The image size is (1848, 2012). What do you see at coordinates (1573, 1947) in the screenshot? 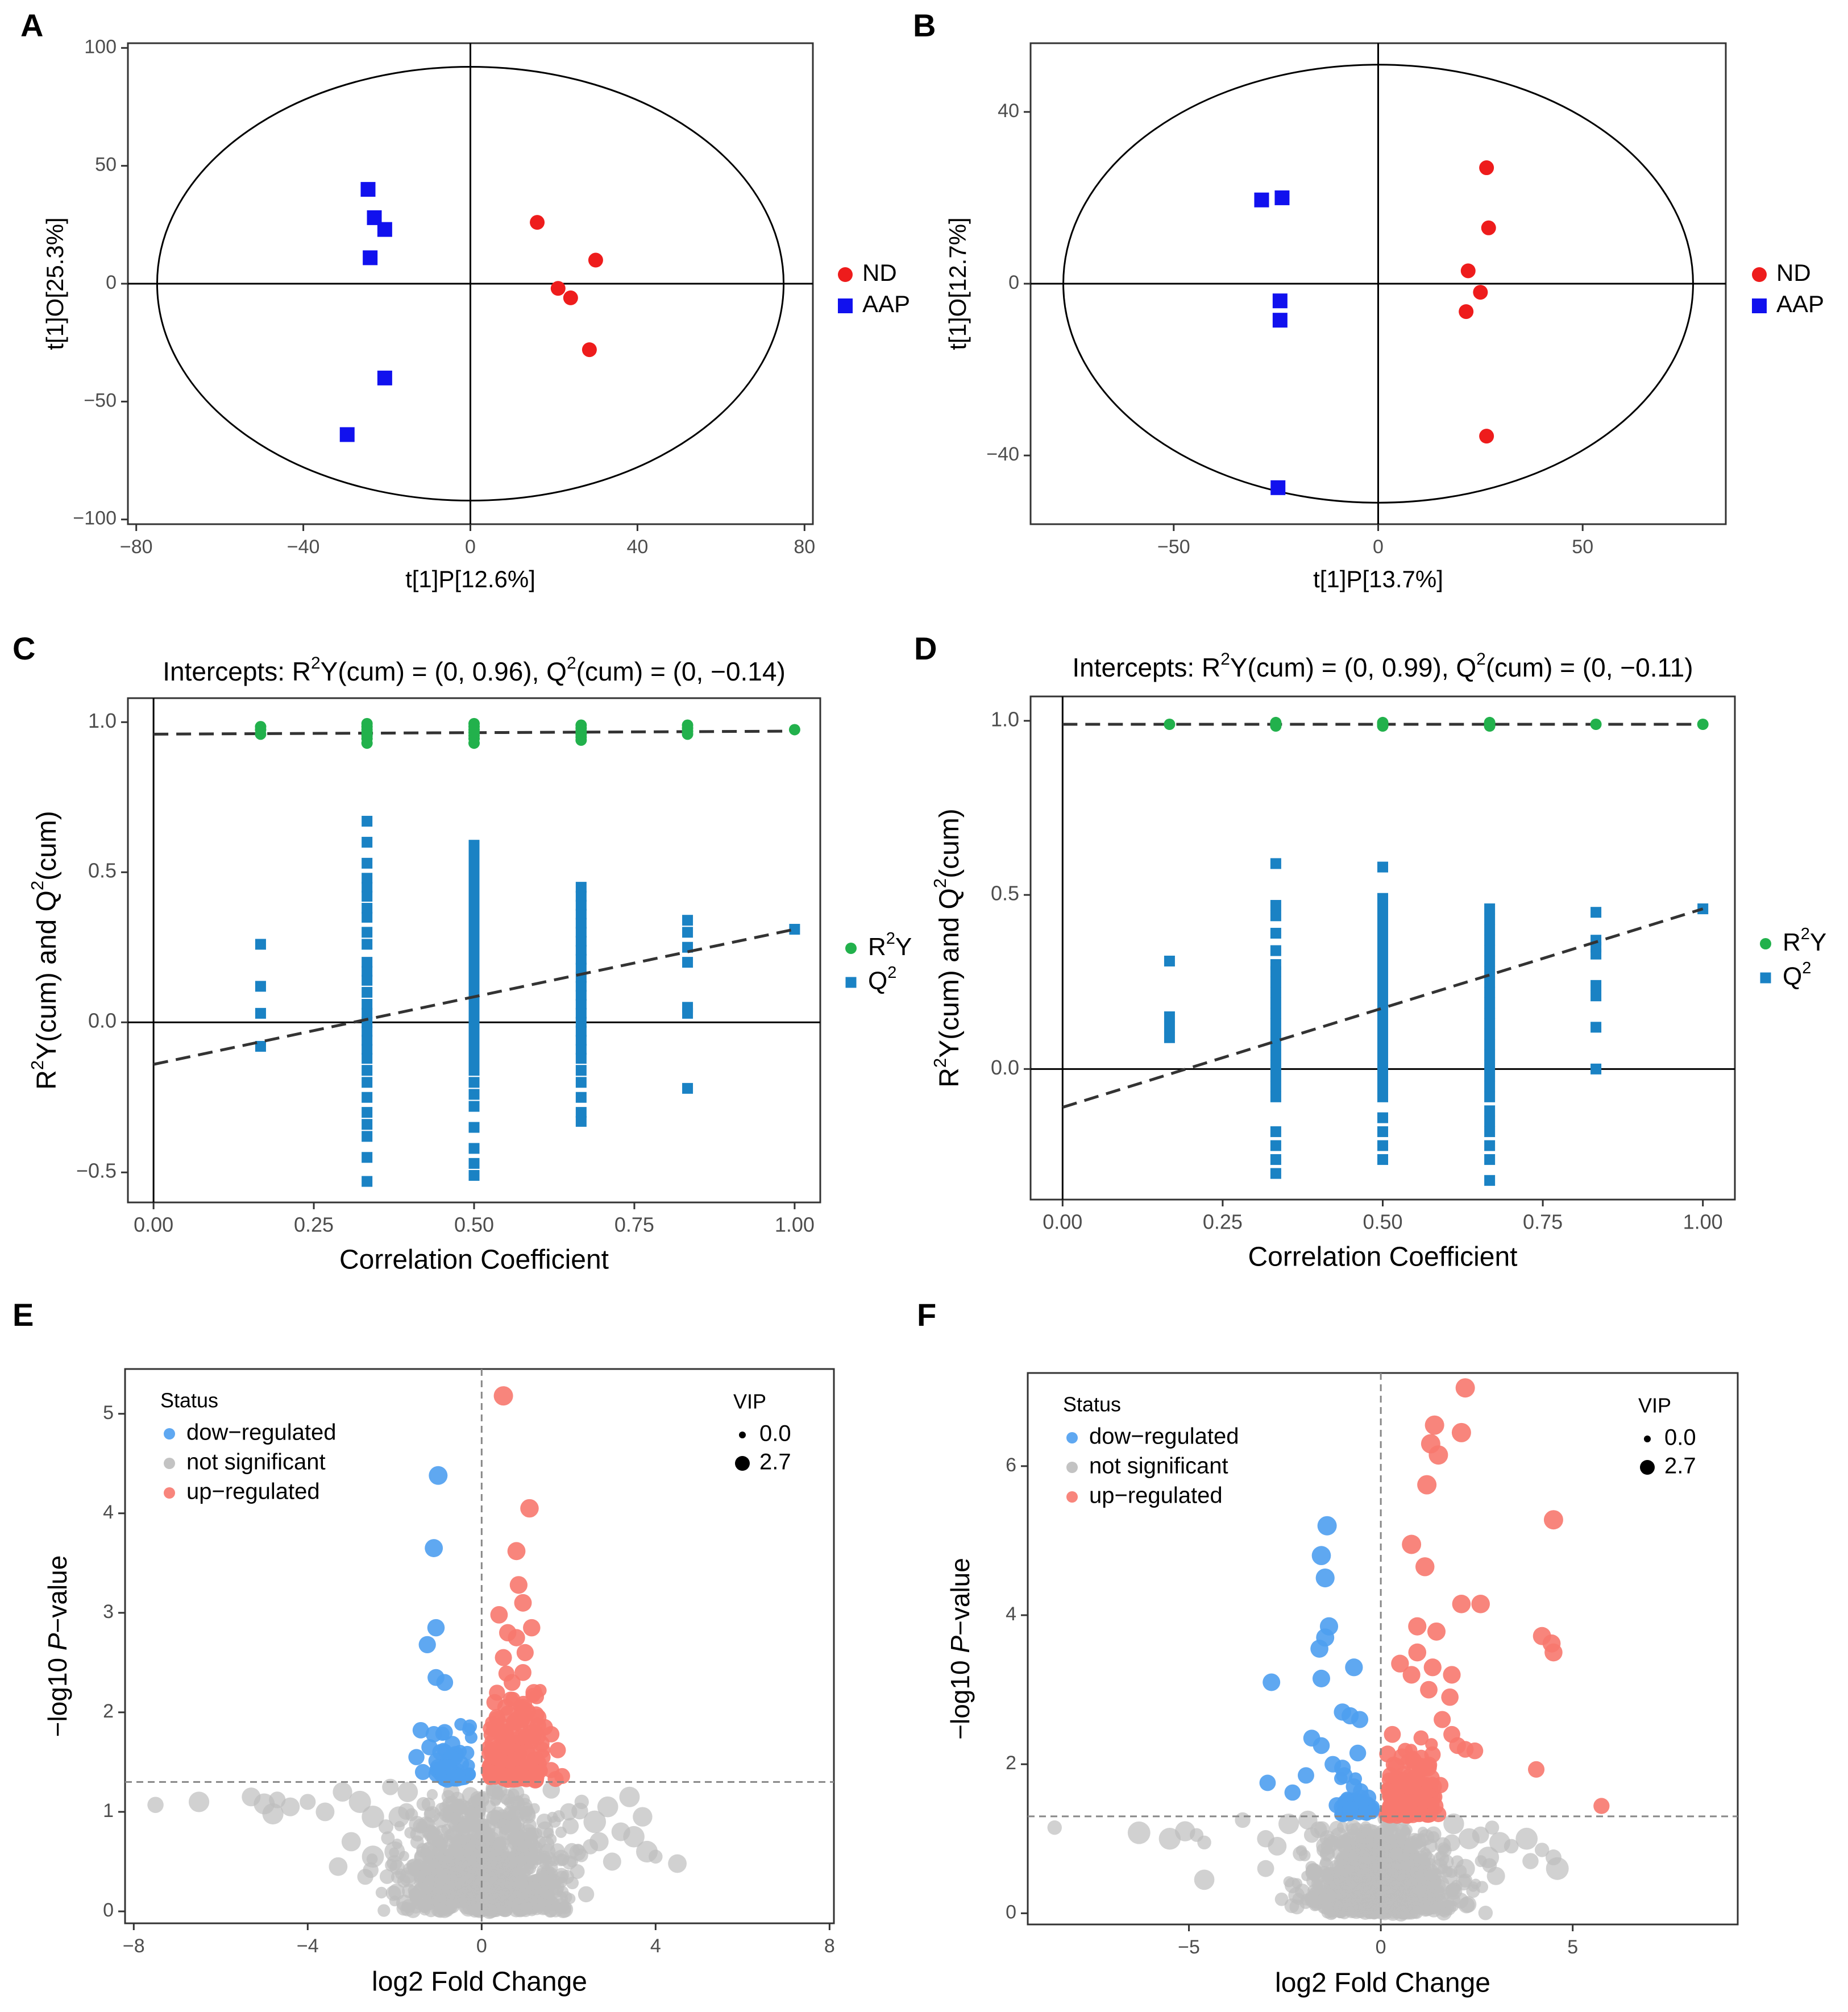
I see `x-tick-label: 5` at bounding box center [1573, 1947].